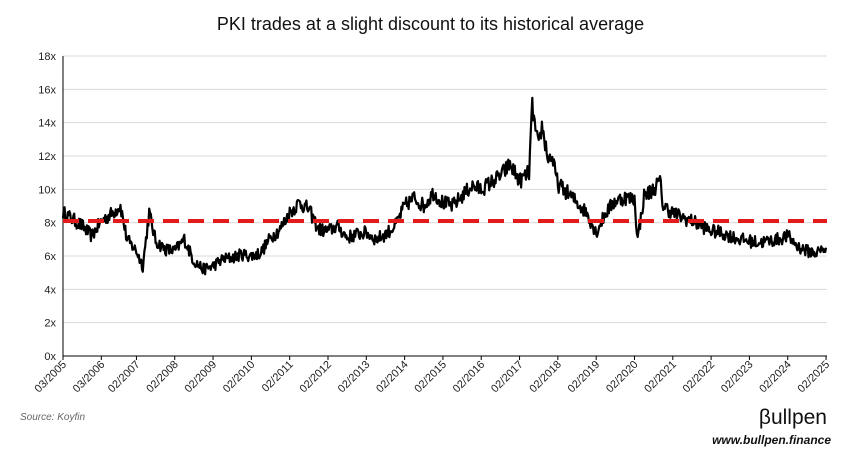  Describe the element at coordinates (469, 377) in the screenshot. I see `x-tick-label: 02/2016` at that location.